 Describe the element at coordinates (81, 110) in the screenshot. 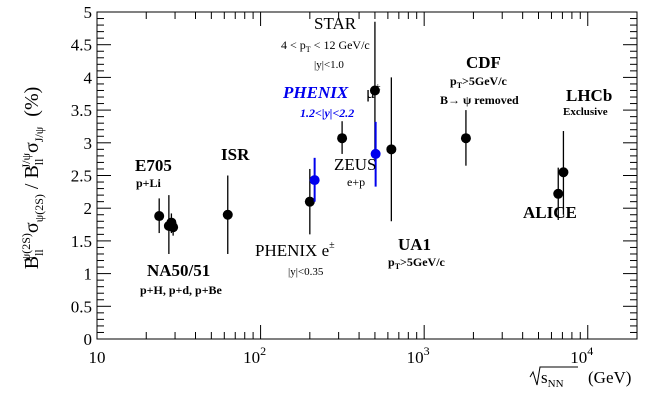

I see `y-tick-label: 3.5` at that location.